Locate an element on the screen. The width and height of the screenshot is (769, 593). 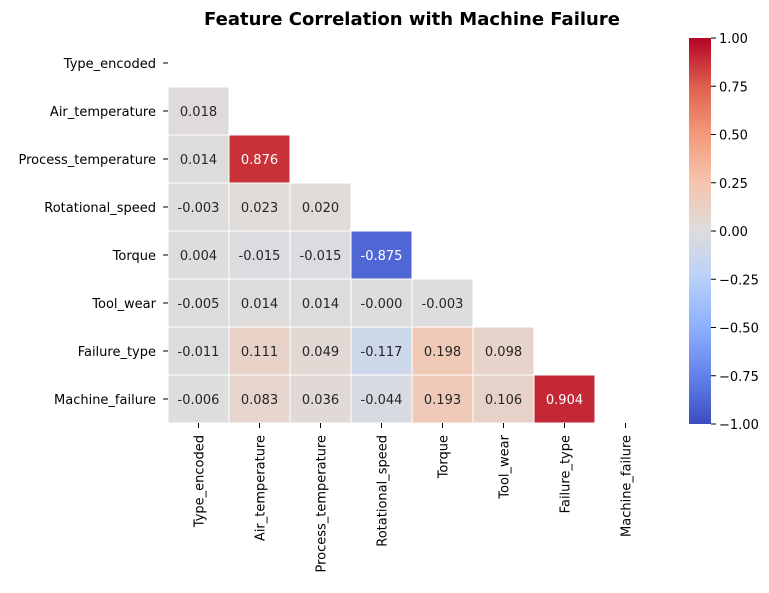
y-tick-label: Failure_type is located at coordinates (117, 352).